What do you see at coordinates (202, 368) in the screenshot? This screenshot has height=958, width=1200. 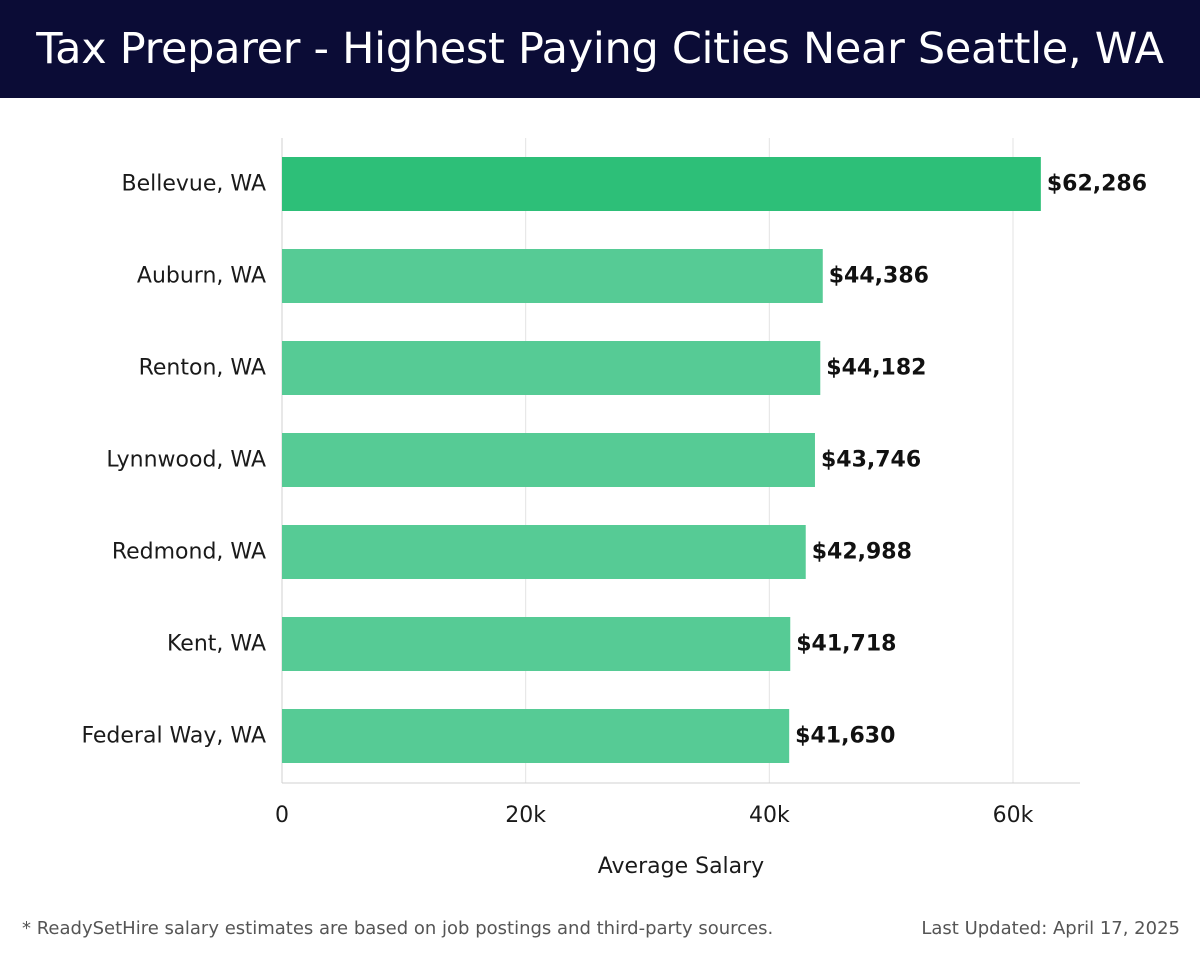 I see `category-label: Renton, WA` at bounding box center [202, 368].